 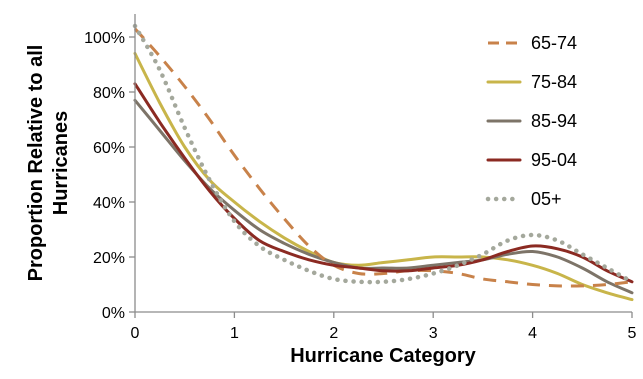 What do you see at coordinates (104, 38) in the screenshot?
I see `y-tick-label: 100%` at bounding box center [104, 38].